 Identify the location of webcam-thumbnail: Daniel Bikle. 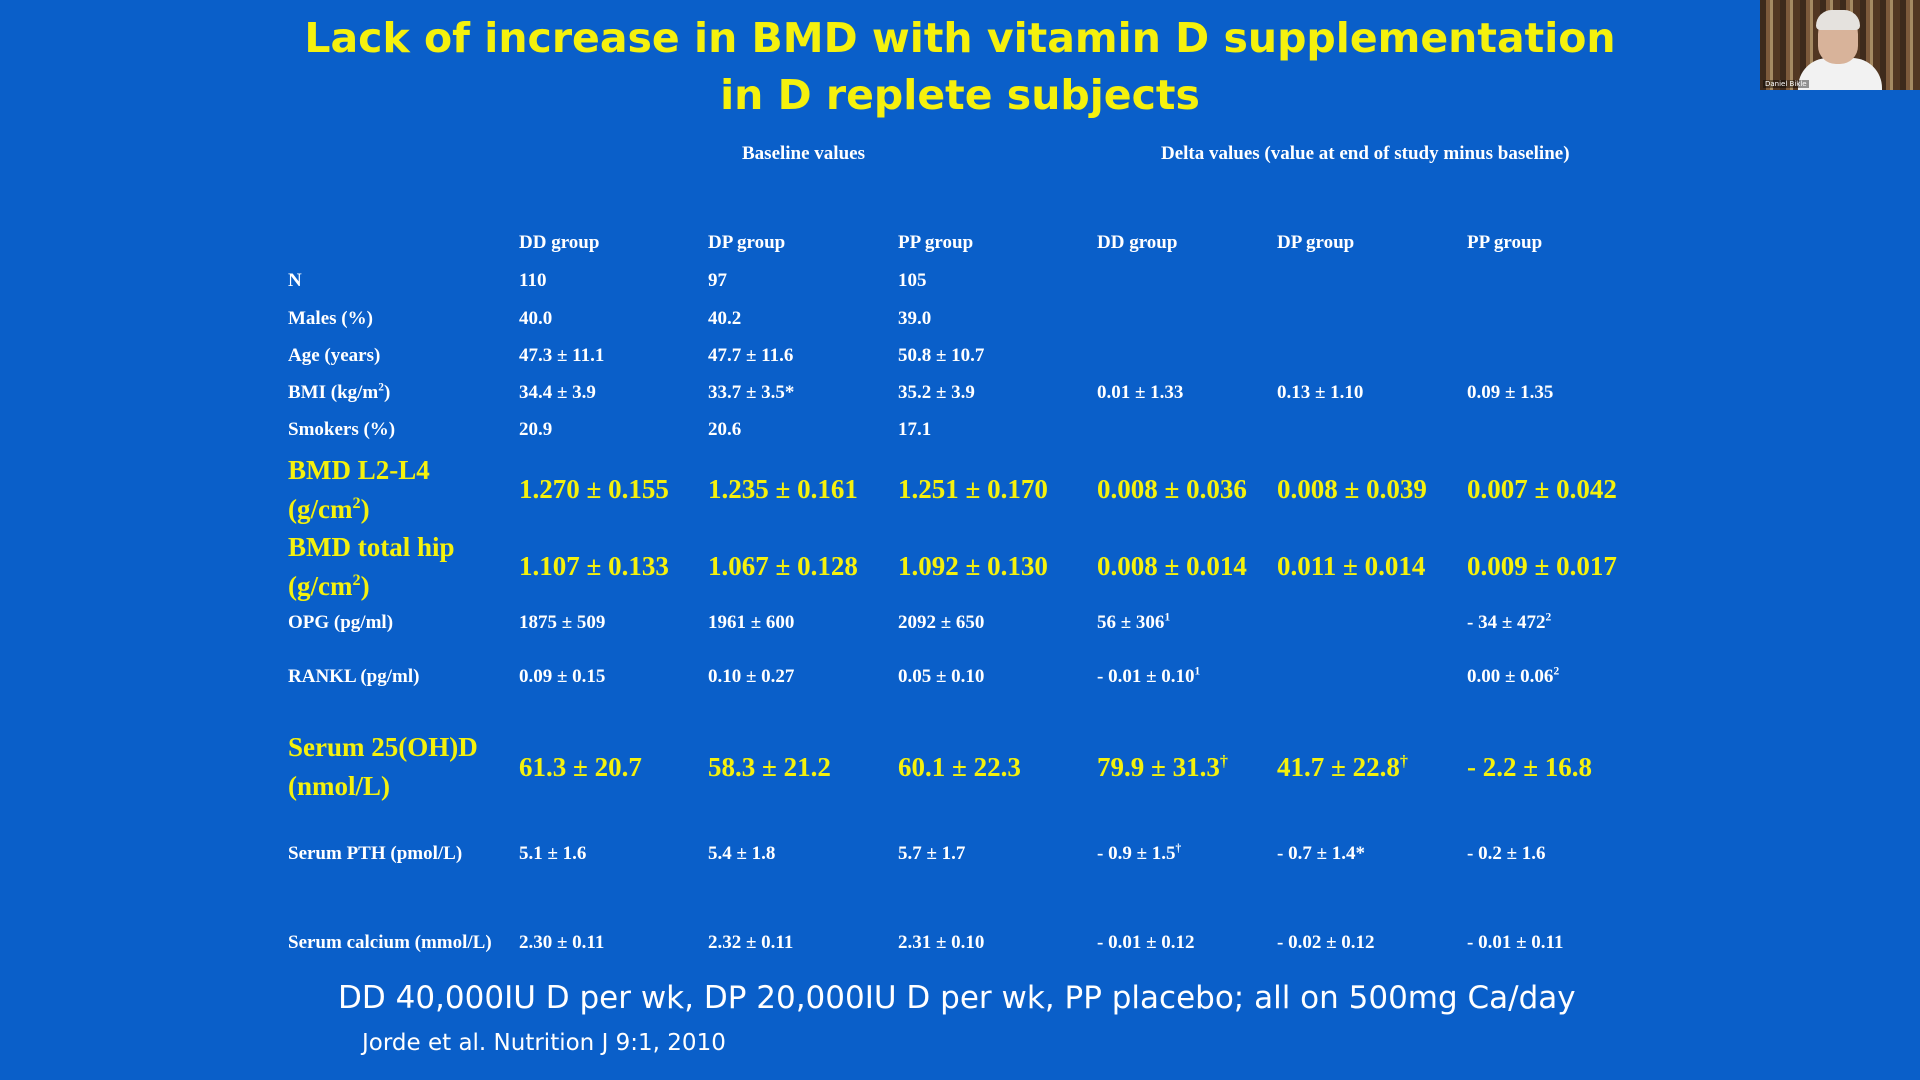
(1840, 45).